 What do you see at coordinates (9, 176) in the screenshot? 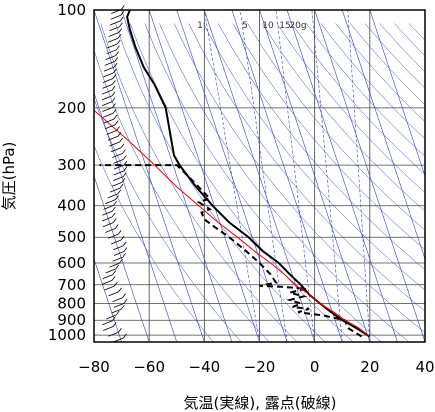
I see `y-axis-title: 気圧(hPa)` at bounding box center [9, 176].